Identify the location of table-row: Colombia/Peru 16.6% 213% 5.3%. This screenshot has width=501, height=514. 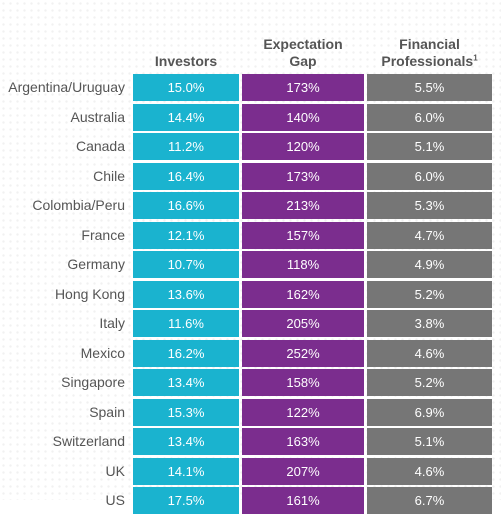
(250, 205).